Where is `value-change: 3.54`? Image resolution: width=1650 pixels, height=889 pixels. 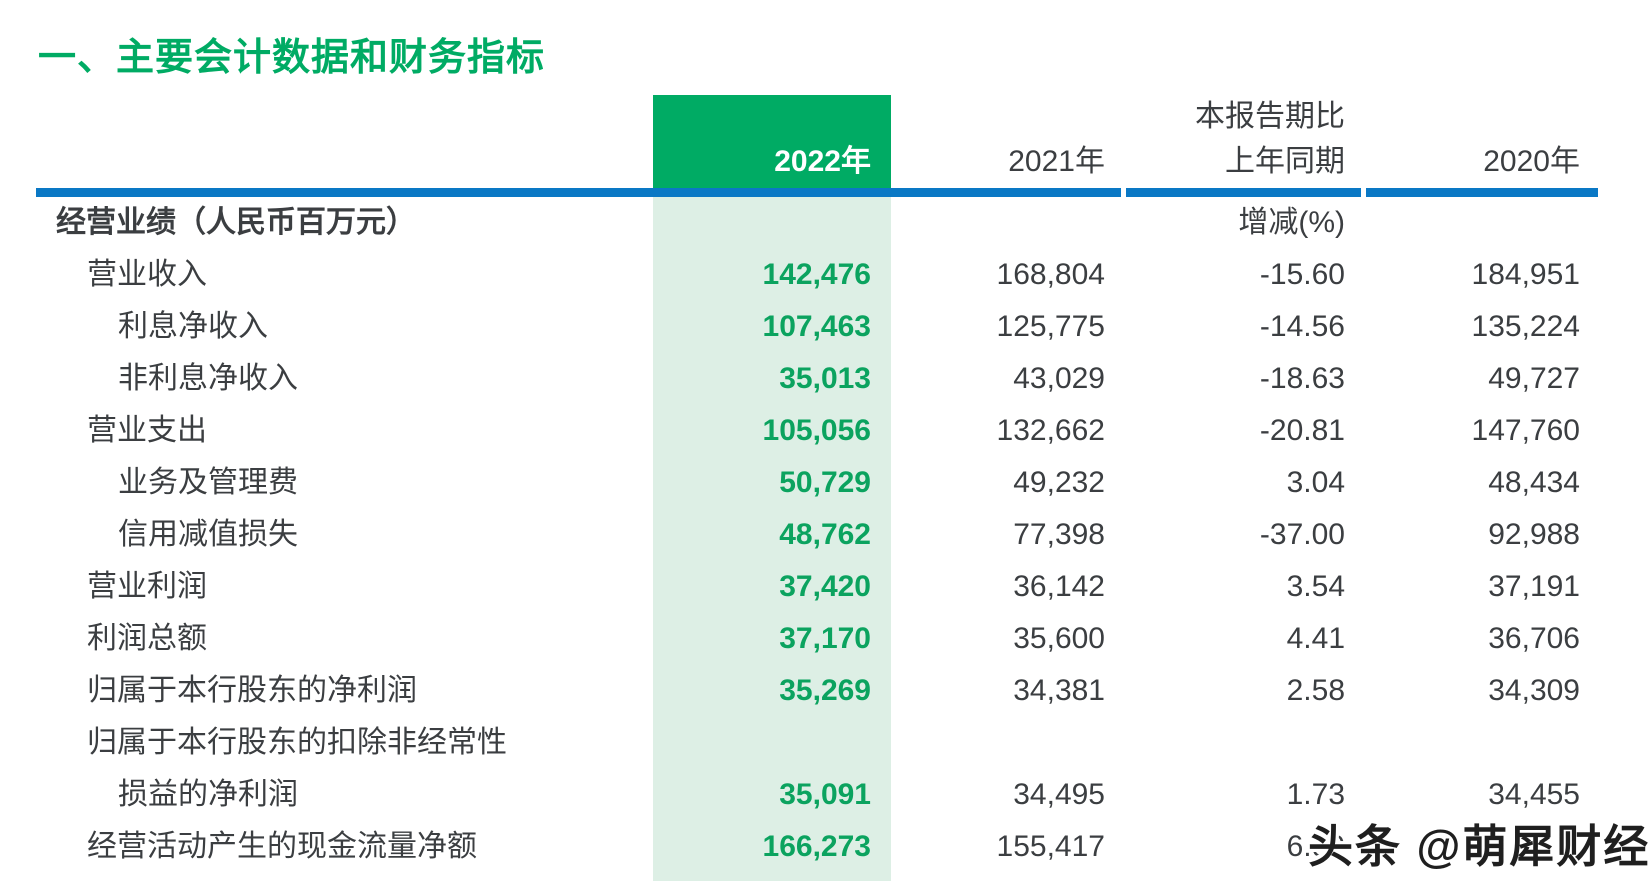
value-change: 3.54 is located at coordinates (1315, 586).